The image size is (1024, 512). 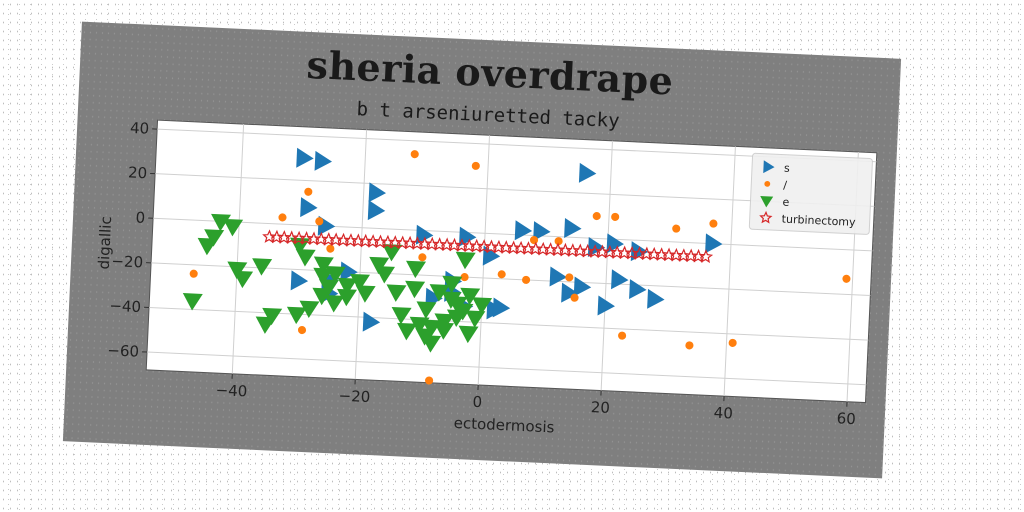 I want to click on y-tick-label: −60, so click(x=123, y=350).